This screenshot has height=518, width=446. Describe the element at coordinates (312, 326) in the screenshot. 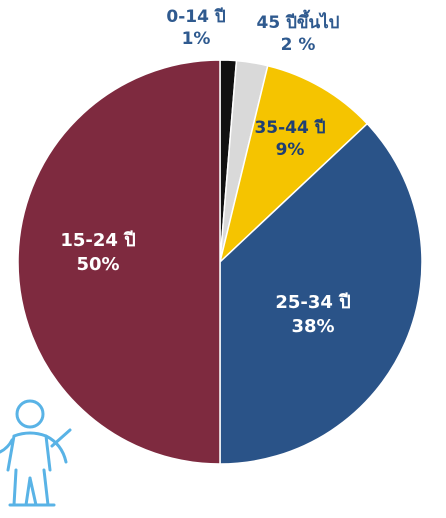

I see `slice-value-25-34: 38%` at that location.